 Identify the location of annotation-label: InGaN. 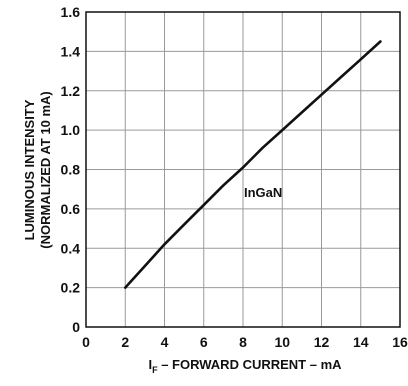
(263, 192).